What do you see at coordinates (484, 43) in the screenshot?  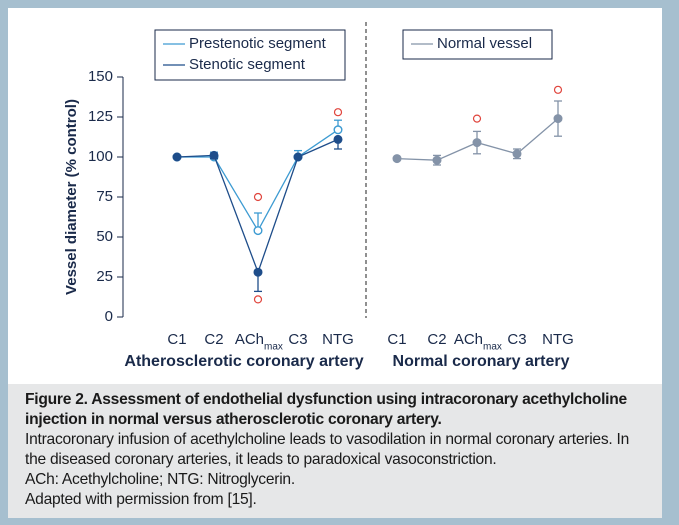 I see `legend-label: Normal vessel` at bounding box center [484, 43].